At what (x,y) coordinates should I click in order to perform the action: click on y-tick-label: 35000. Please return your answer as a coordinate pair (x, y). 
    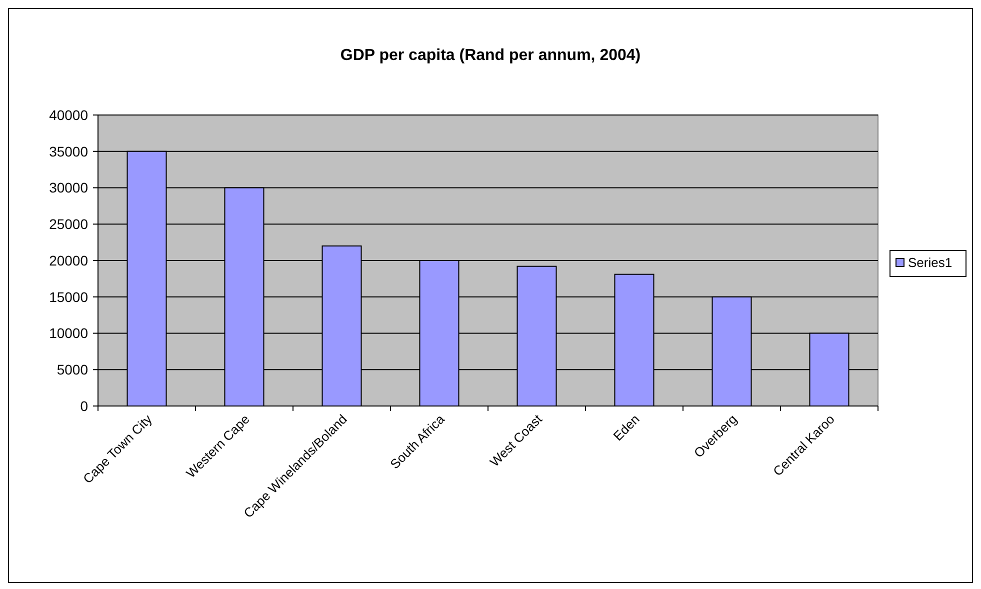
    Looking at the image, I should click on (68, 151).